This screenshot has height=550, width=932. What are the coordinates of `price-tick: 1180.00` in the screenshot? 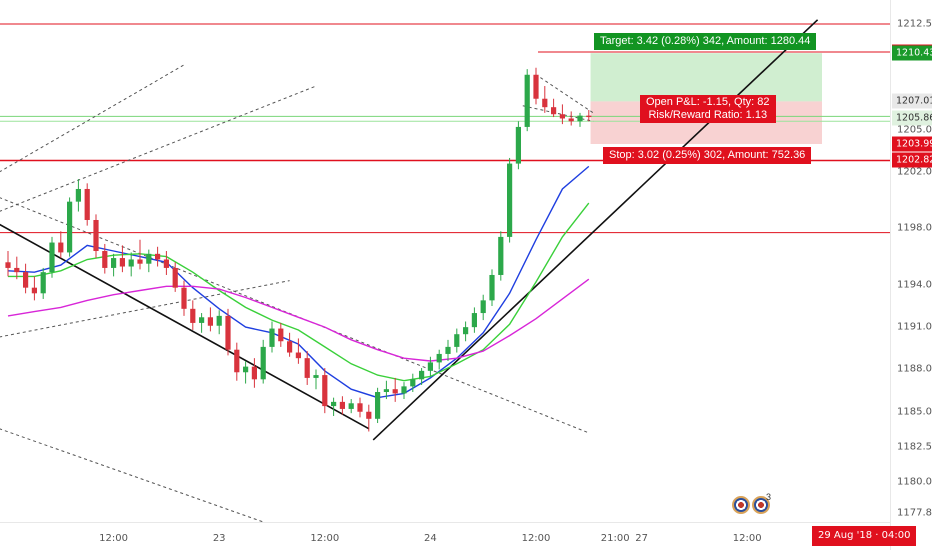 It's located at (914, 482).